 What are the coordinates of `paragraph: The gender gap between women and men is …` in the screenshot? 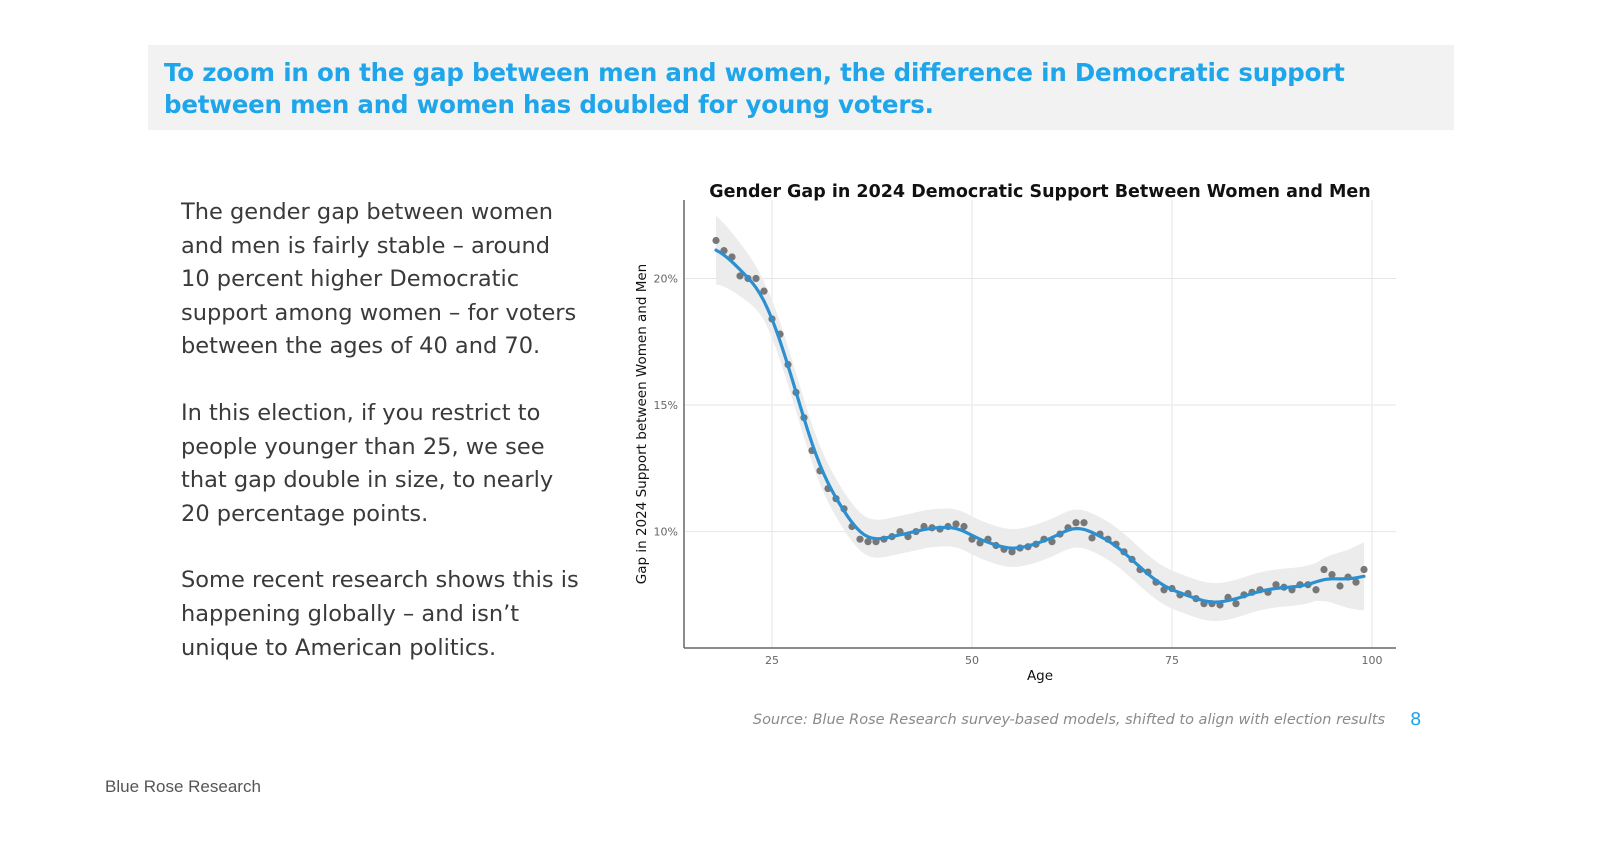 It's located at (379, 279).